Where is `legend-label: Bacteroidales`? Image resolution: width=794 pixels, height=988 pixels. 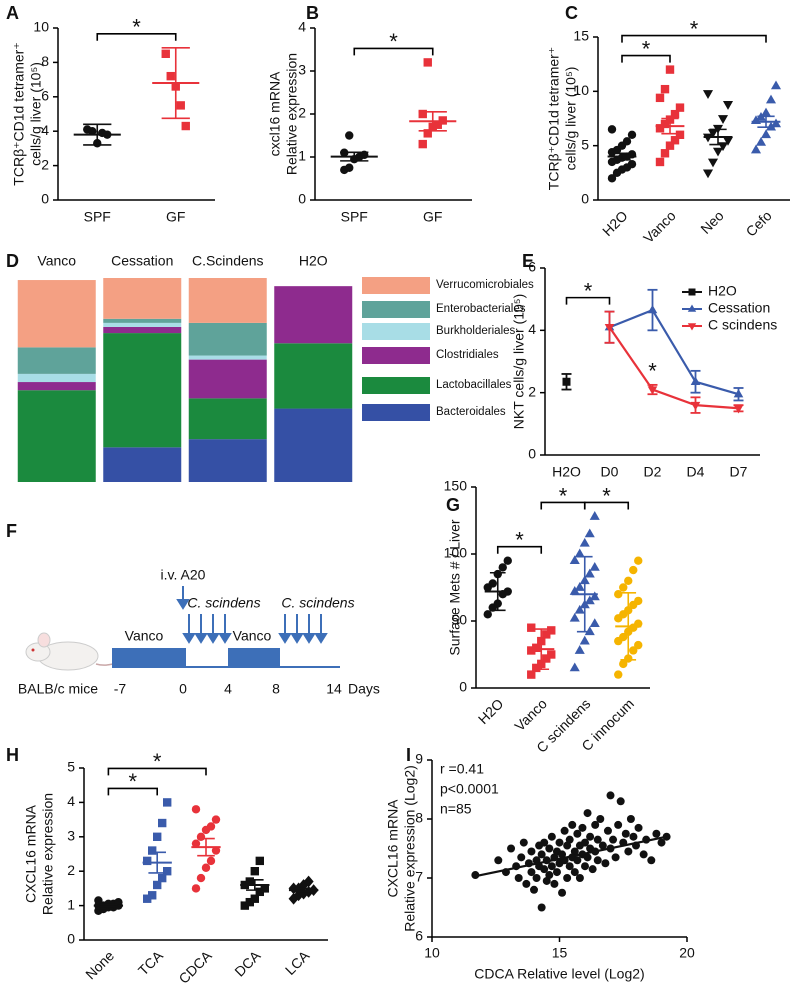 legend-label: Bacteroidales is located at coordinates (471, 412).